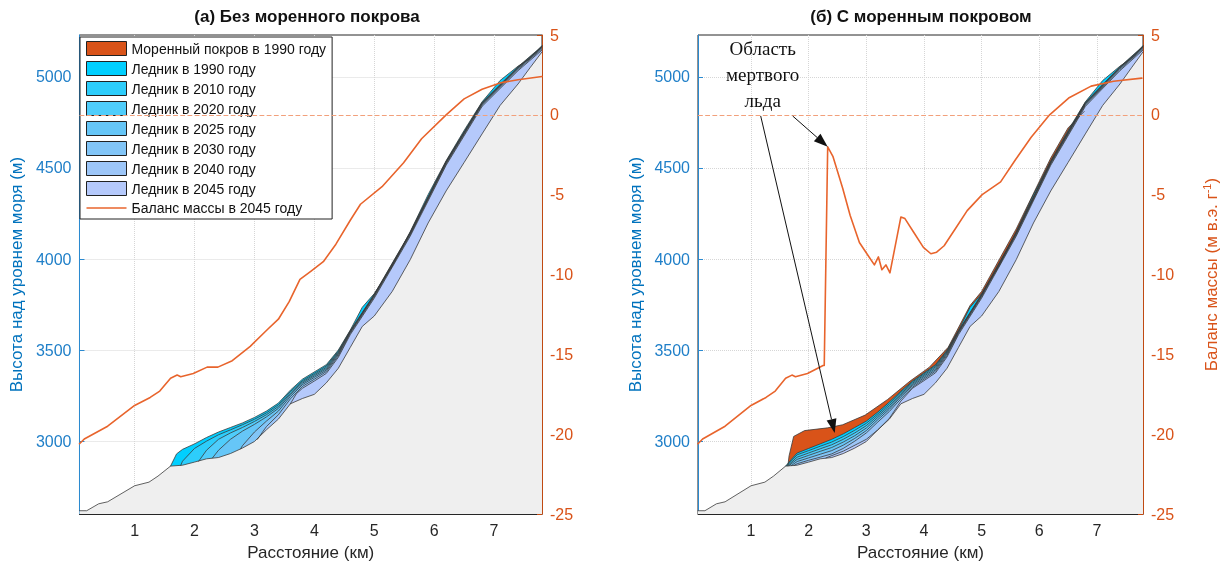 The image size is (1228, 566). Describe the element at coordinates (193, 108) in the screenshot. I see `legend-label: Ледник в 2020 году` at that location.